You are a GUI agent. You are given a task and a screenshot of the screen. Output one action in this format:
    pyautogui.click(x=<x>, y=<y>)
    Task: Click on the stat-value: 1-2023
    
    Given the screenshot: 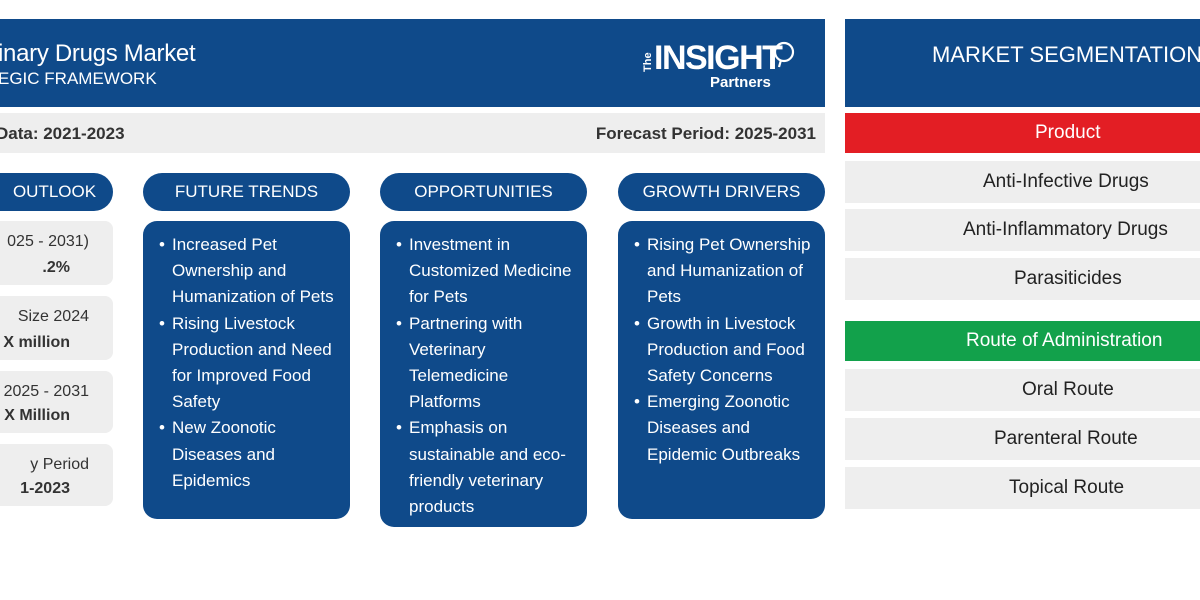 What is the action you would take?
    pyautogui.click(x=45, y=488)
    